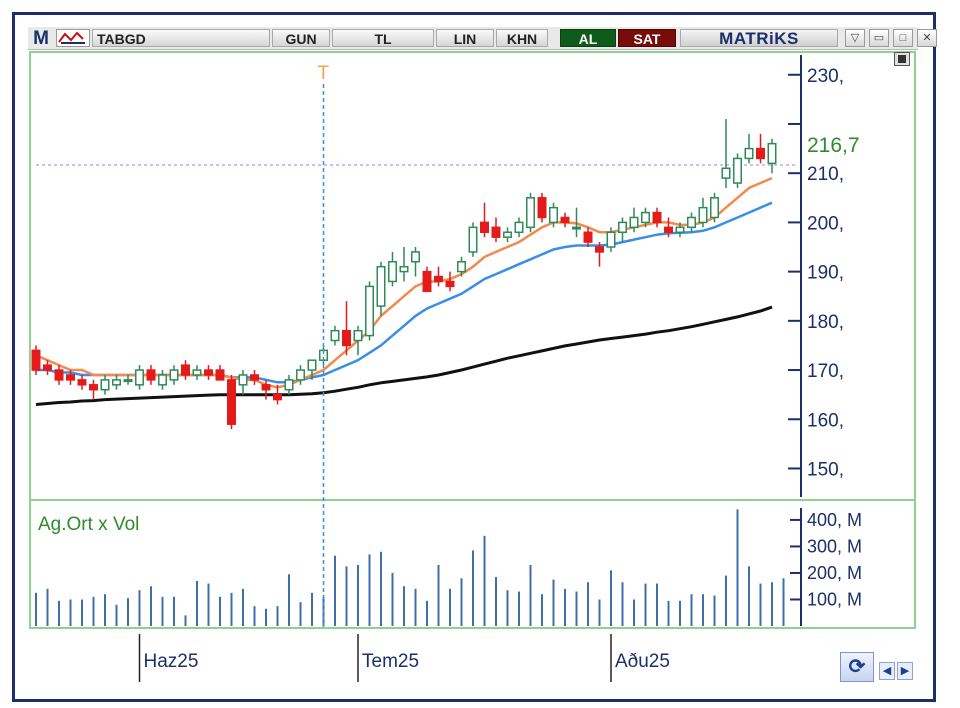 This screenshot has width=960, height=708. I want to click on ema-long-line, so click(404, 355).